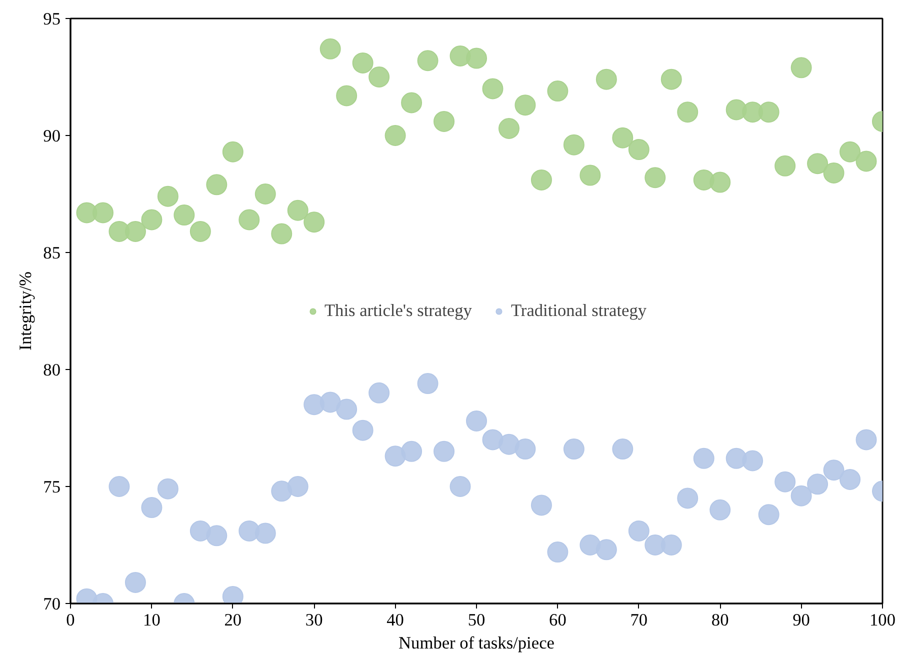 Image resolution: width=902 pixels, height=659 pixels. I want to click on x-tick-label: 10, so click(151, 620).